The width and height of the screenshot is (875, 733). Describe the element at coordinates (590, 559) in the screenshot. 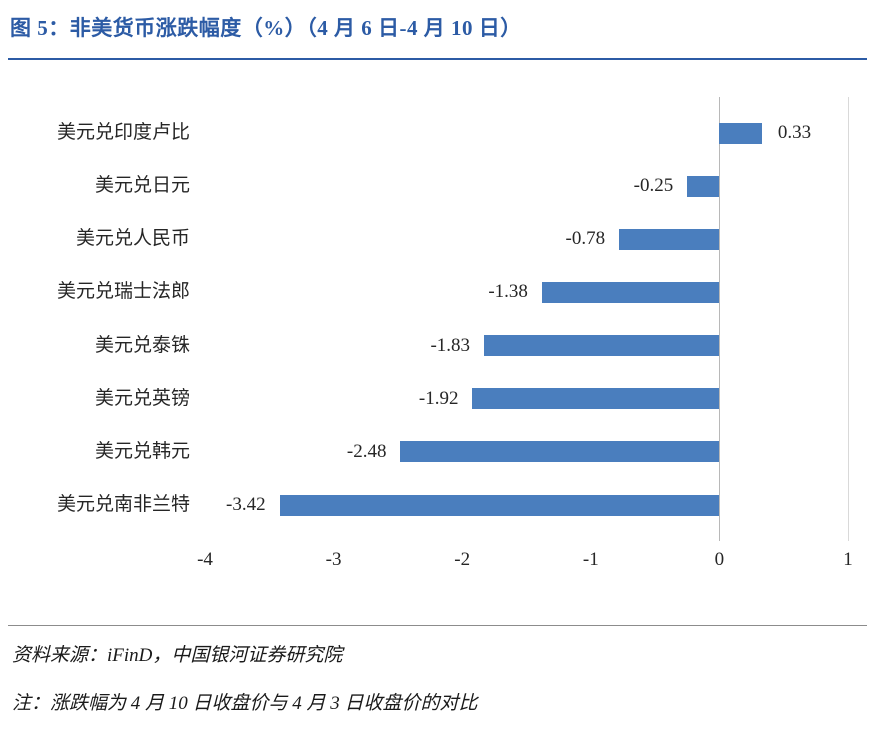

I see `x-axis-tick: -1` at that location.